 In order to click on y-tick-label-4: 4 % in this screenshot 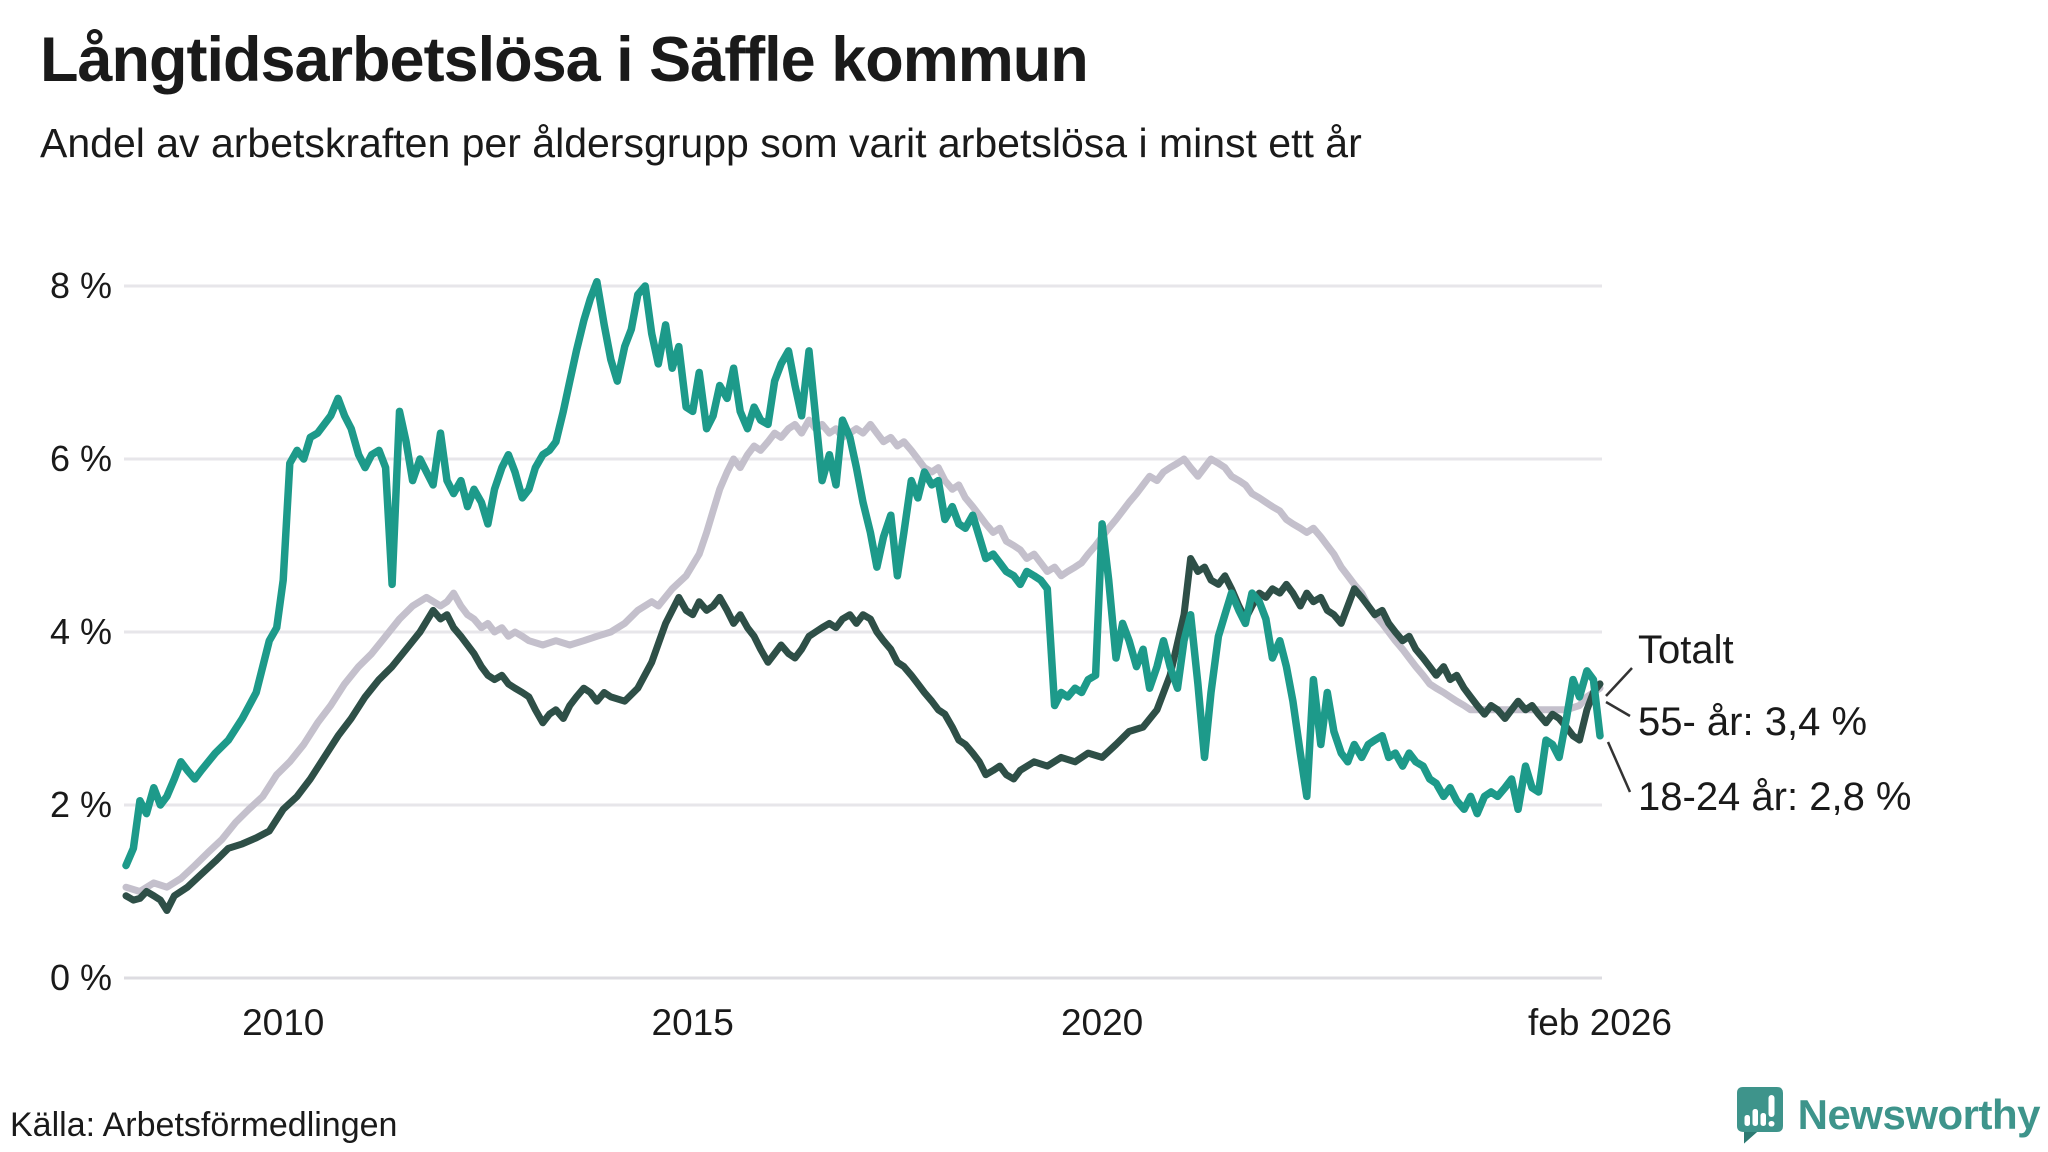, I will do `click(80, 631)`.